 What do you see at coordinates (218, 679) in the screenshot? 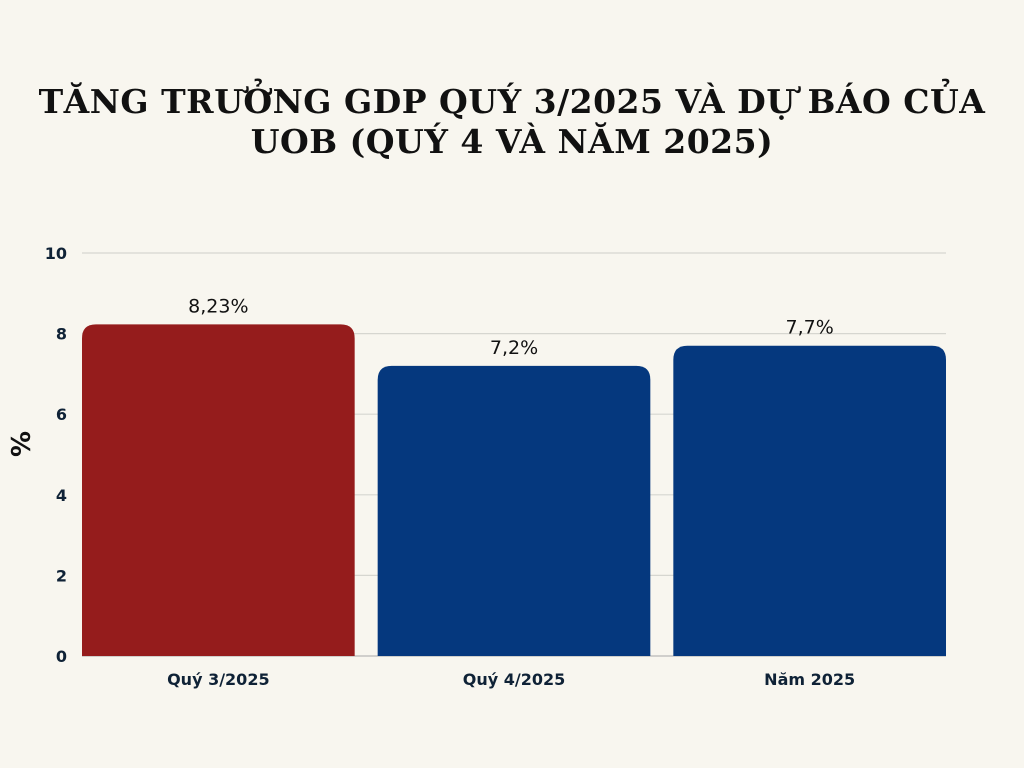
I see `x-tick-label: Quý 3/2025` at bounding box center [218, 679].